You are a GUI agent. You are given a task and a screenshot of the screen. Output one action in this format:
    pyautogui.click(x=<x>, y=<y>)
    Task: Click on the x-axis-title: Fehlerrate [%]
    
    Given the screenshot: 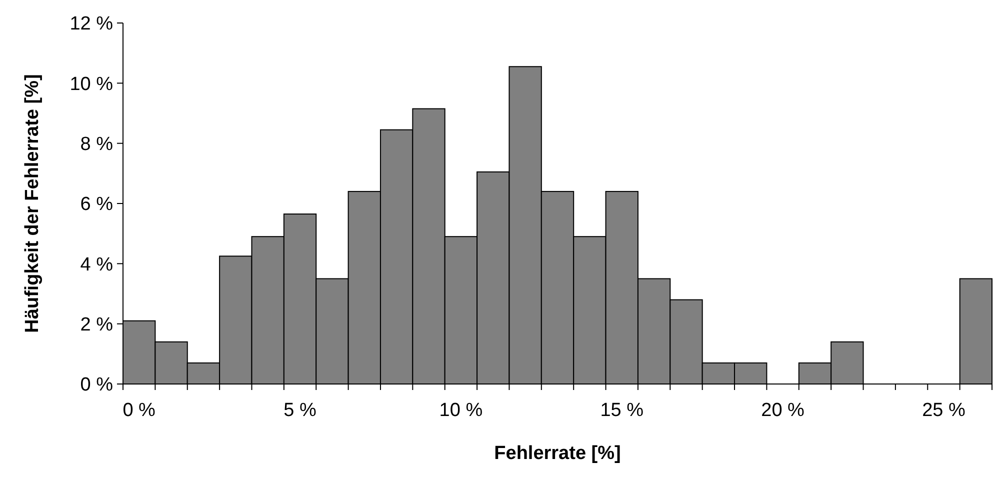 What is the action you would take?
    pyautogui.click(x=557, y=453)
    